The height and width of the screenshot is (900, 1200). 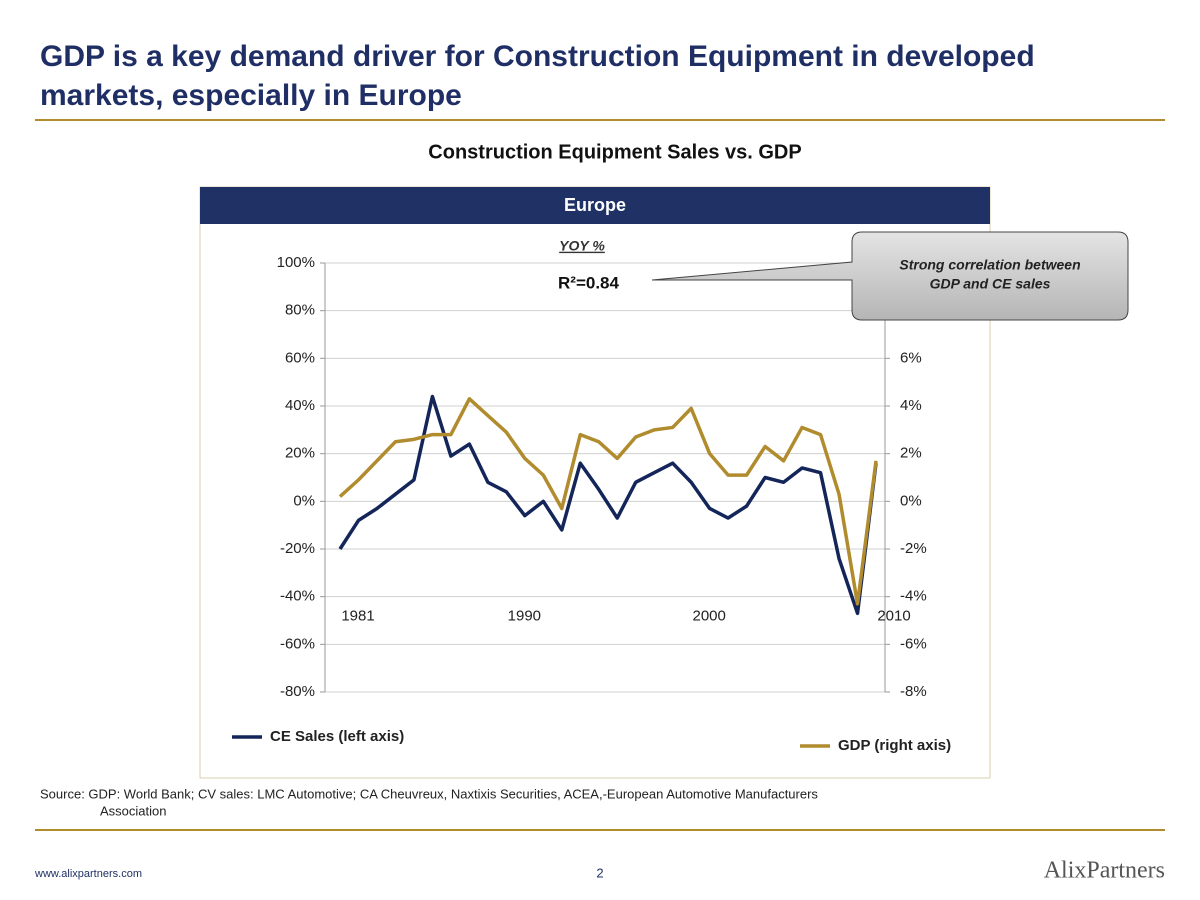 What do you see at coordinates (1104, 871) in the screenshot?
I see `logo: AlixPartners` at bounding box center [1104, 871].